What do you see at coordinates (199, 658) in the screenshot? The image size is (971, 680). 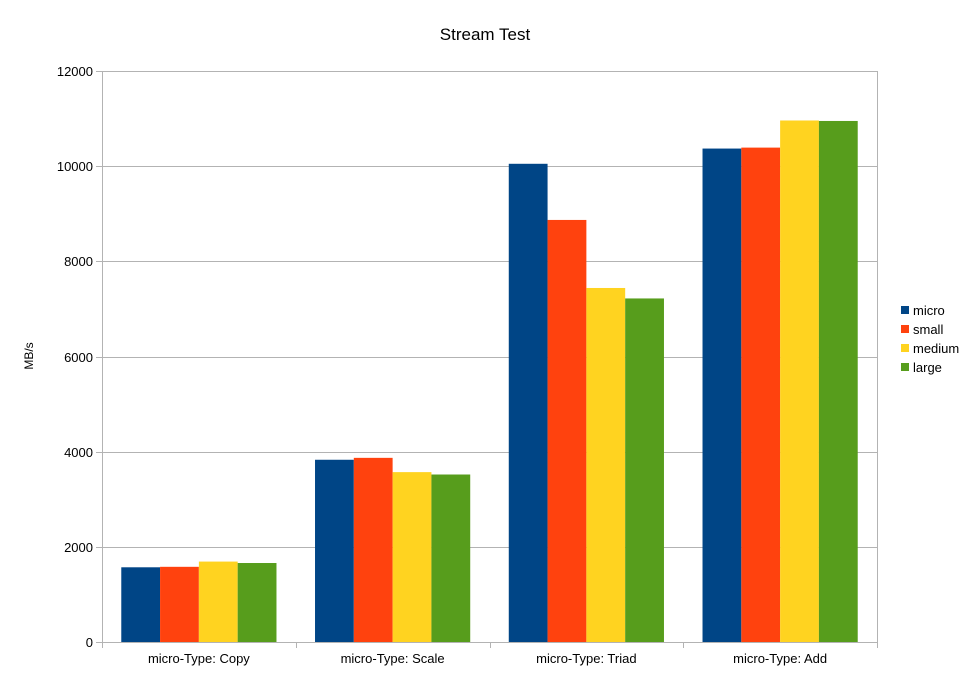 I see `x-tick-label: micro-Type: Copy` at bounding box center [199, 658].